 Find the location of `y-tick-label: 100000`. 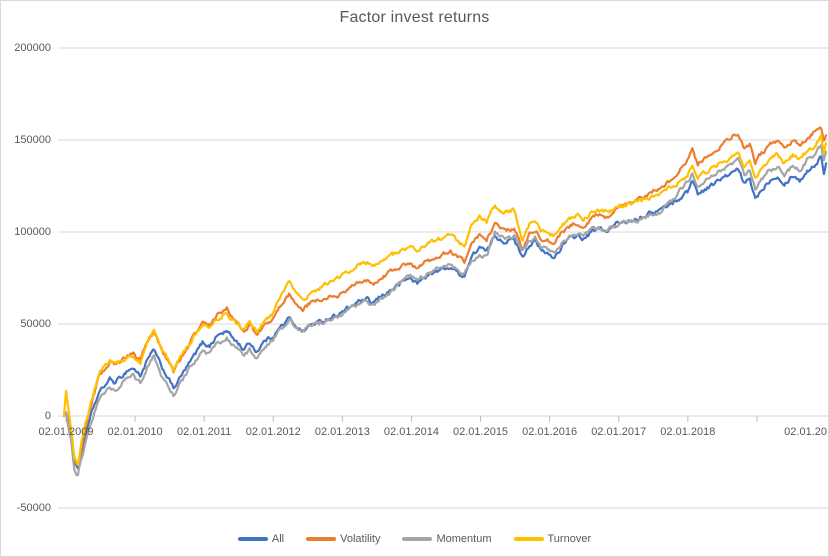

y-tick-label: 100000 is located at coordinates (32, 232).